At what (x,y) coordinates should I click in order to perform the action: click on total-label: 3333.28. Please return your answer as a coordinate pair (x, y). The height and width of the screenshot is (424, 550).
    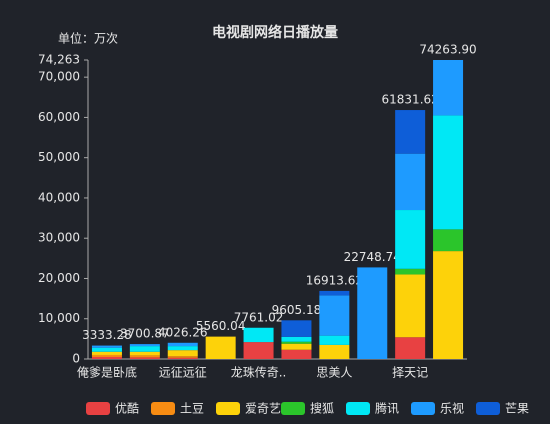
    Looking at the image, I should click on (107, 335).